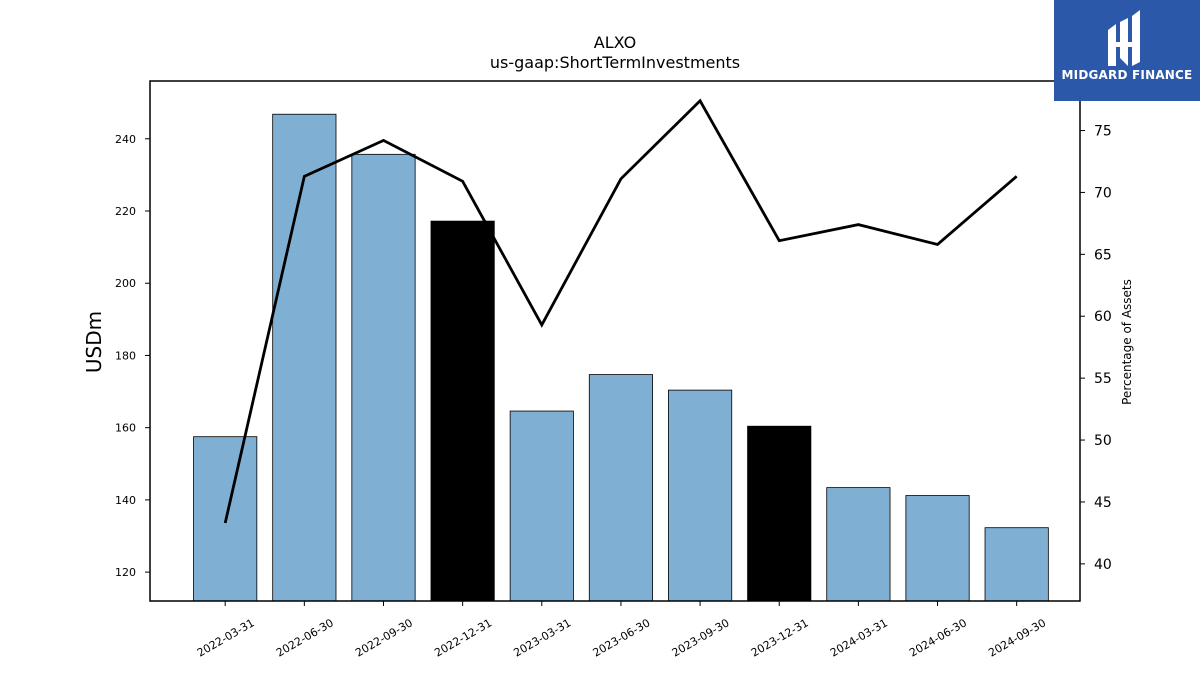 The width and height of the screenshot is (1200, 675). I want to click on x-tick-label: 2023-09-30, so click(701, 637).